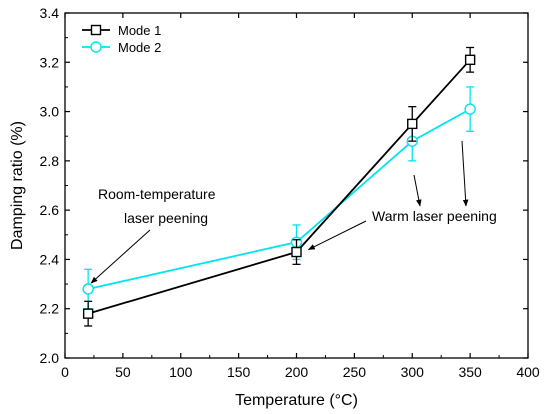  What do you see at coordinates (65, 372) in the screenshot?
I see `x-tick-label: 0` at bounding box center [65, 372].